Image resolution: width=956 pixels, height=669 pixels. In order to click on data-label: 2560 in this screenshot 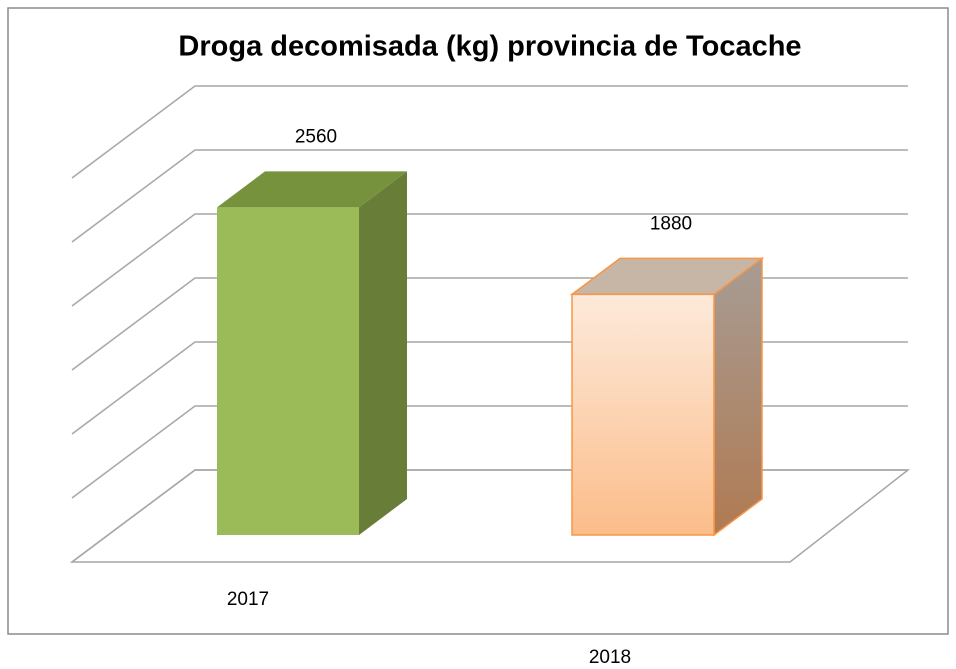, I will do `click(316, 136)`.